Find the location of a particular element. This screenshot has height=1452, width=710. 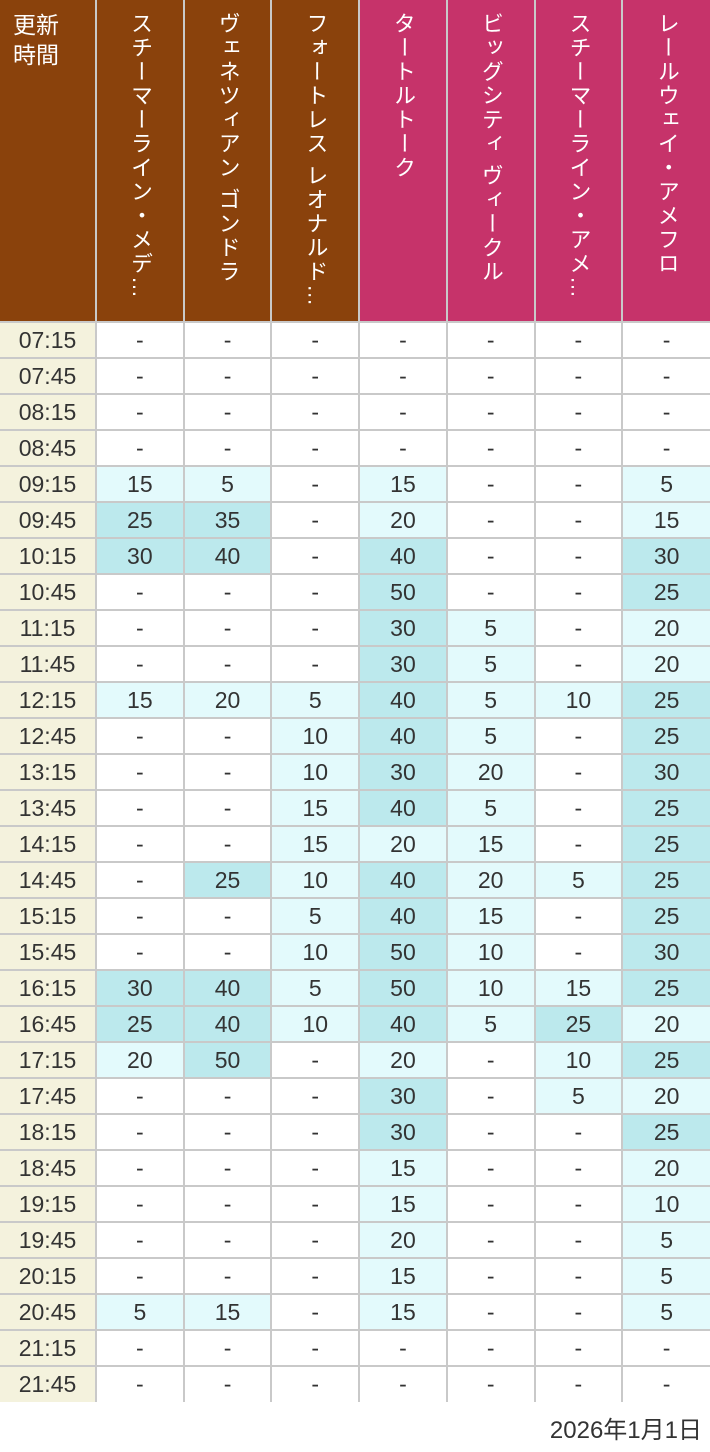

table-row: 13:15- -10 30 20-30 is located at coordinates (355, 772).